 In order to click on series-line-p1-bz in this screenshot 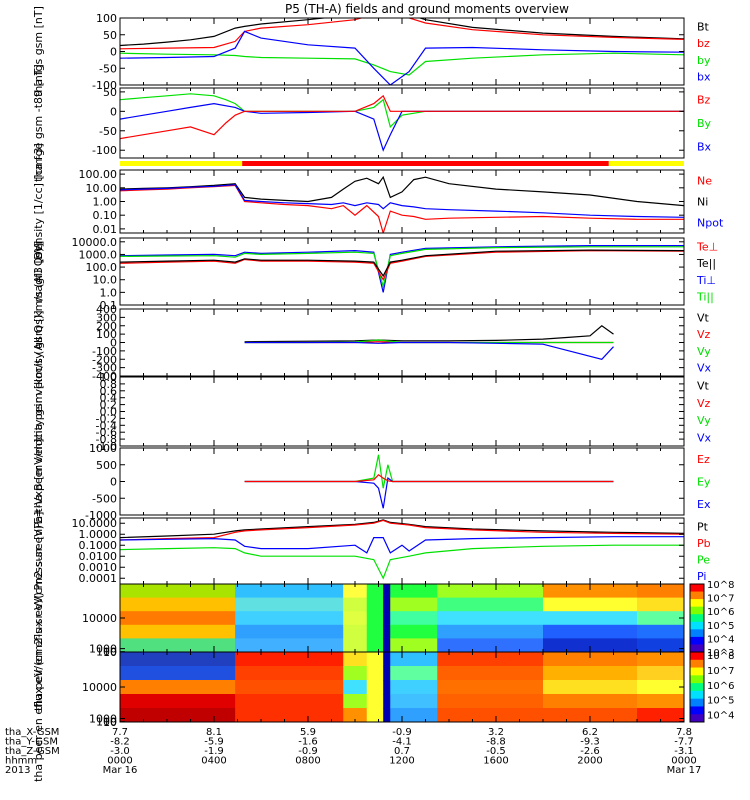, I will do `click(402, 34)`.